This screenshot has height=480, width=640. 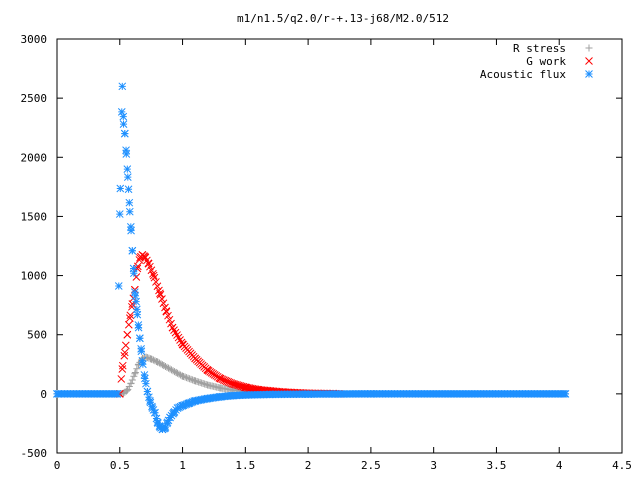 What do you see at coordinates (308, 465) in the screenshot?
I see `x-tick-label: 2` at bounding box center [308, 465].